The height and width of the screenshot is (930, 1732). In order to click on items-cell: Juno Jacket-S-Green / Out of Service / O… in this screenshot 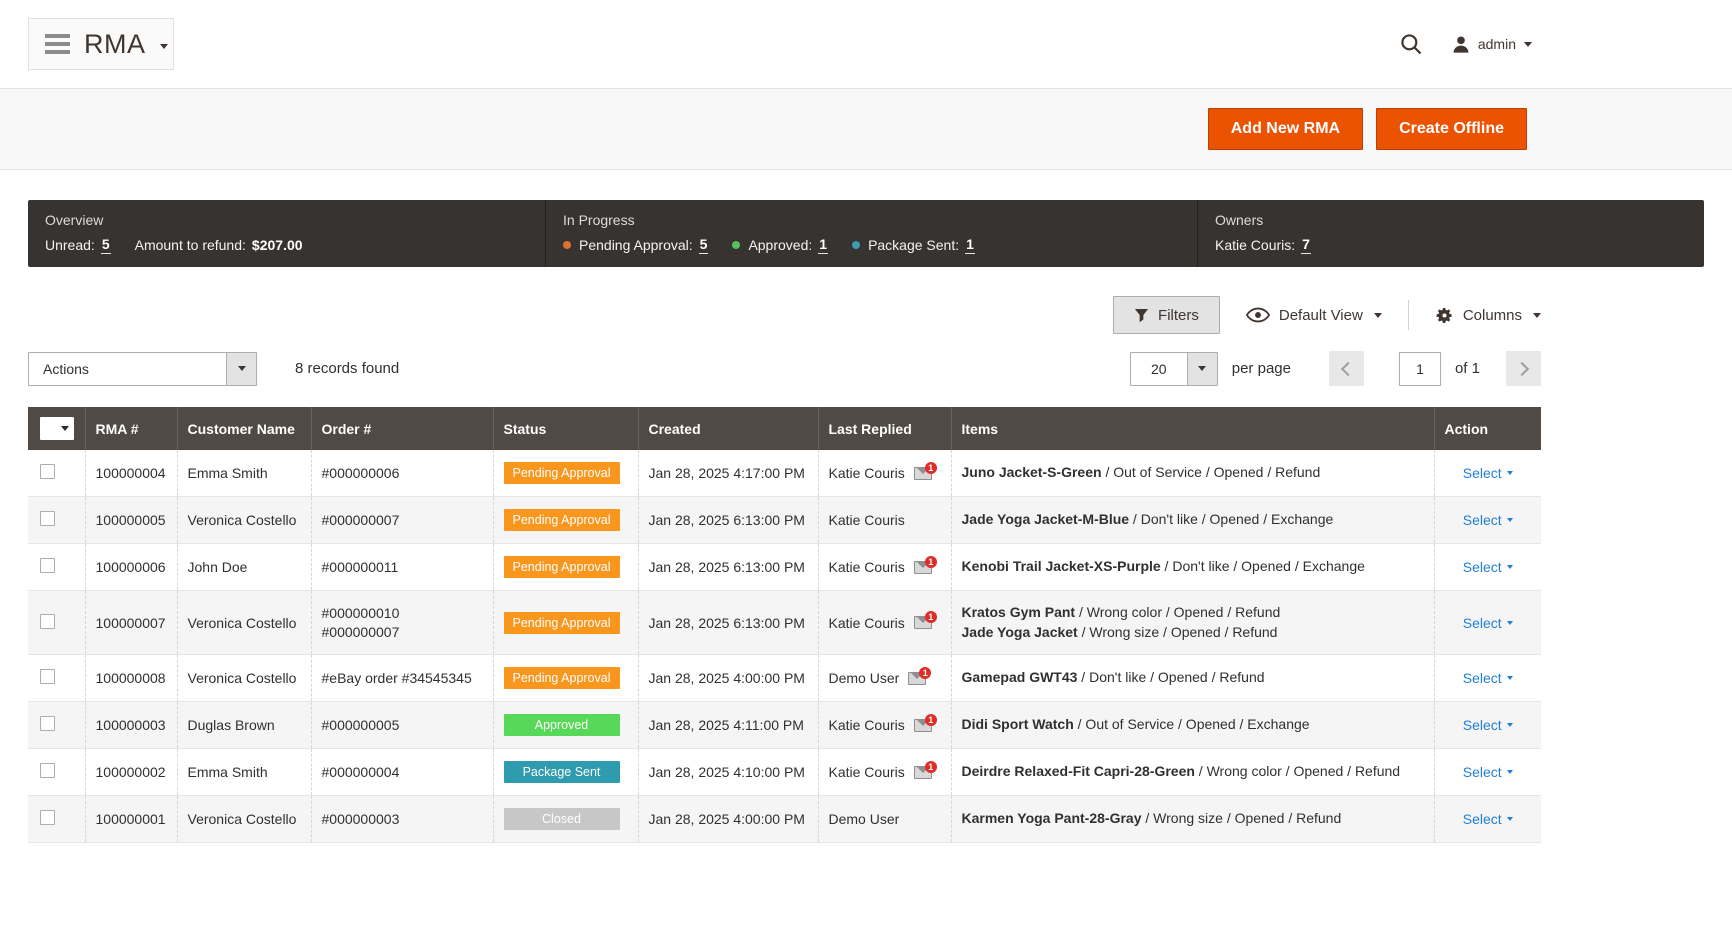, I will do `click(1192, 473)`.